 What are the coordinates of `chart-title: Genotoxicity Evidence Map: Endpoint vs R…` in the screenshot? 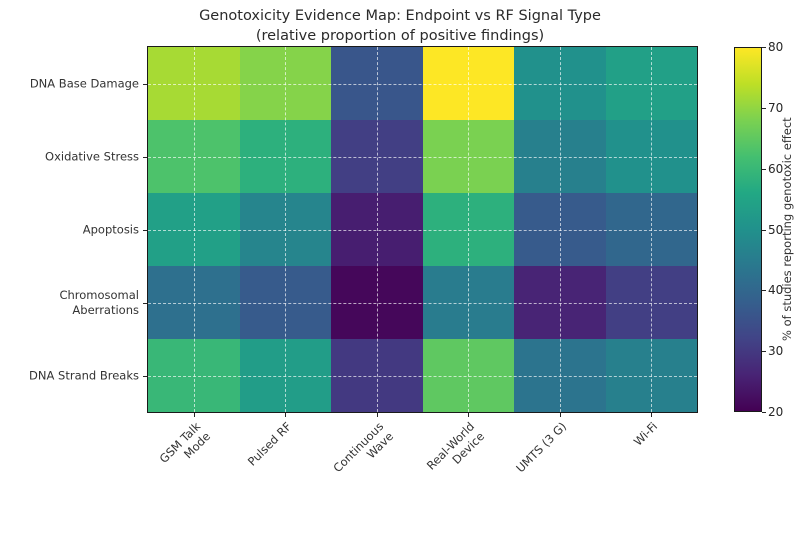 It's located at (400, 16).